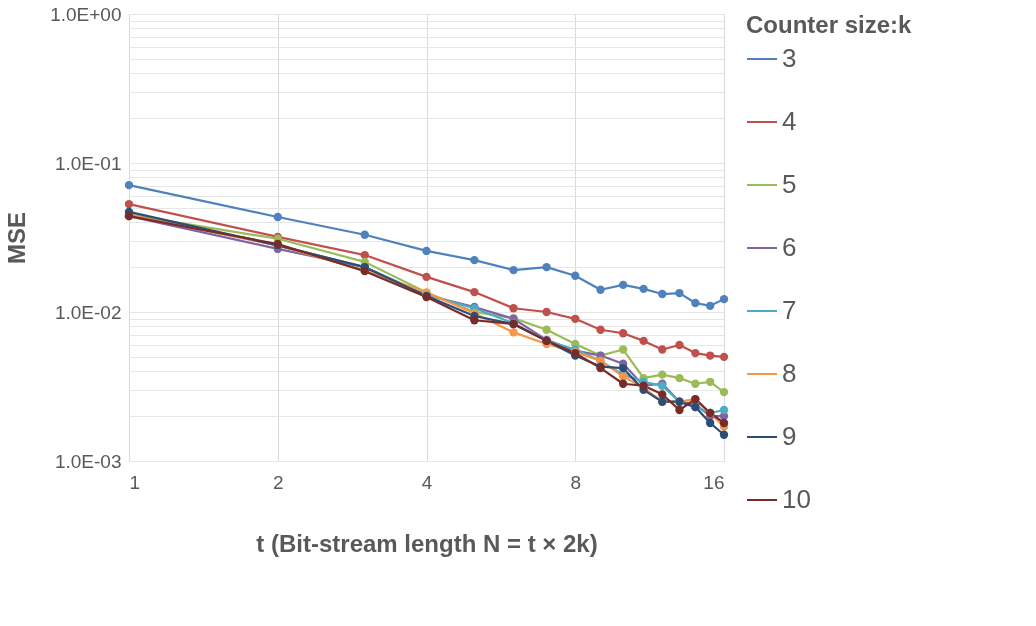 Image resolution: width=1036 pixels, height=626 pixels. Describe the element at coordinates (278, 482) in the screenshot. I see `x-tick-label: 2` at that location.